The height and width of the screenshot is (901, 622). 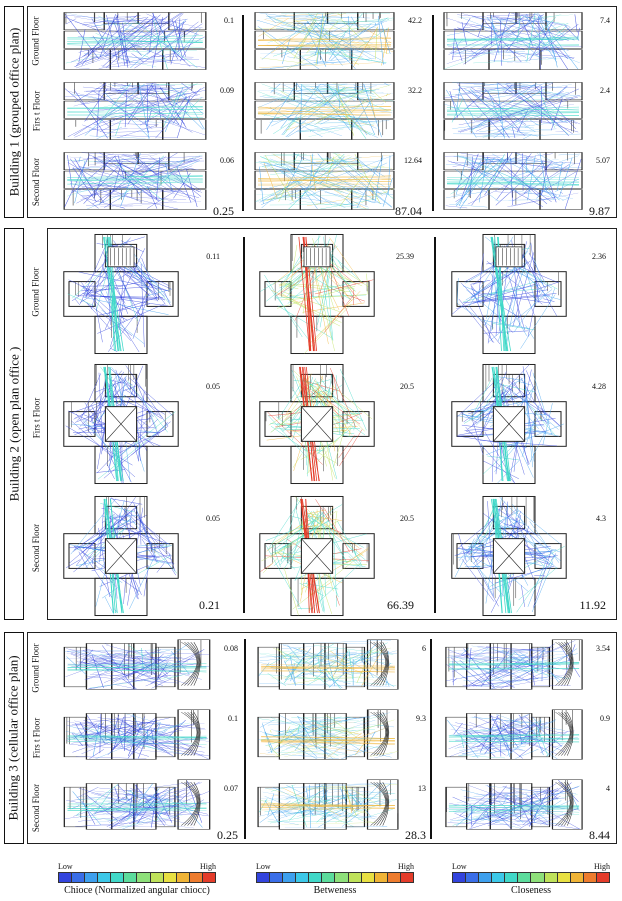 I want to click on building-3-label: Building 3 (cellular office plan), so click(x=14, y=738).